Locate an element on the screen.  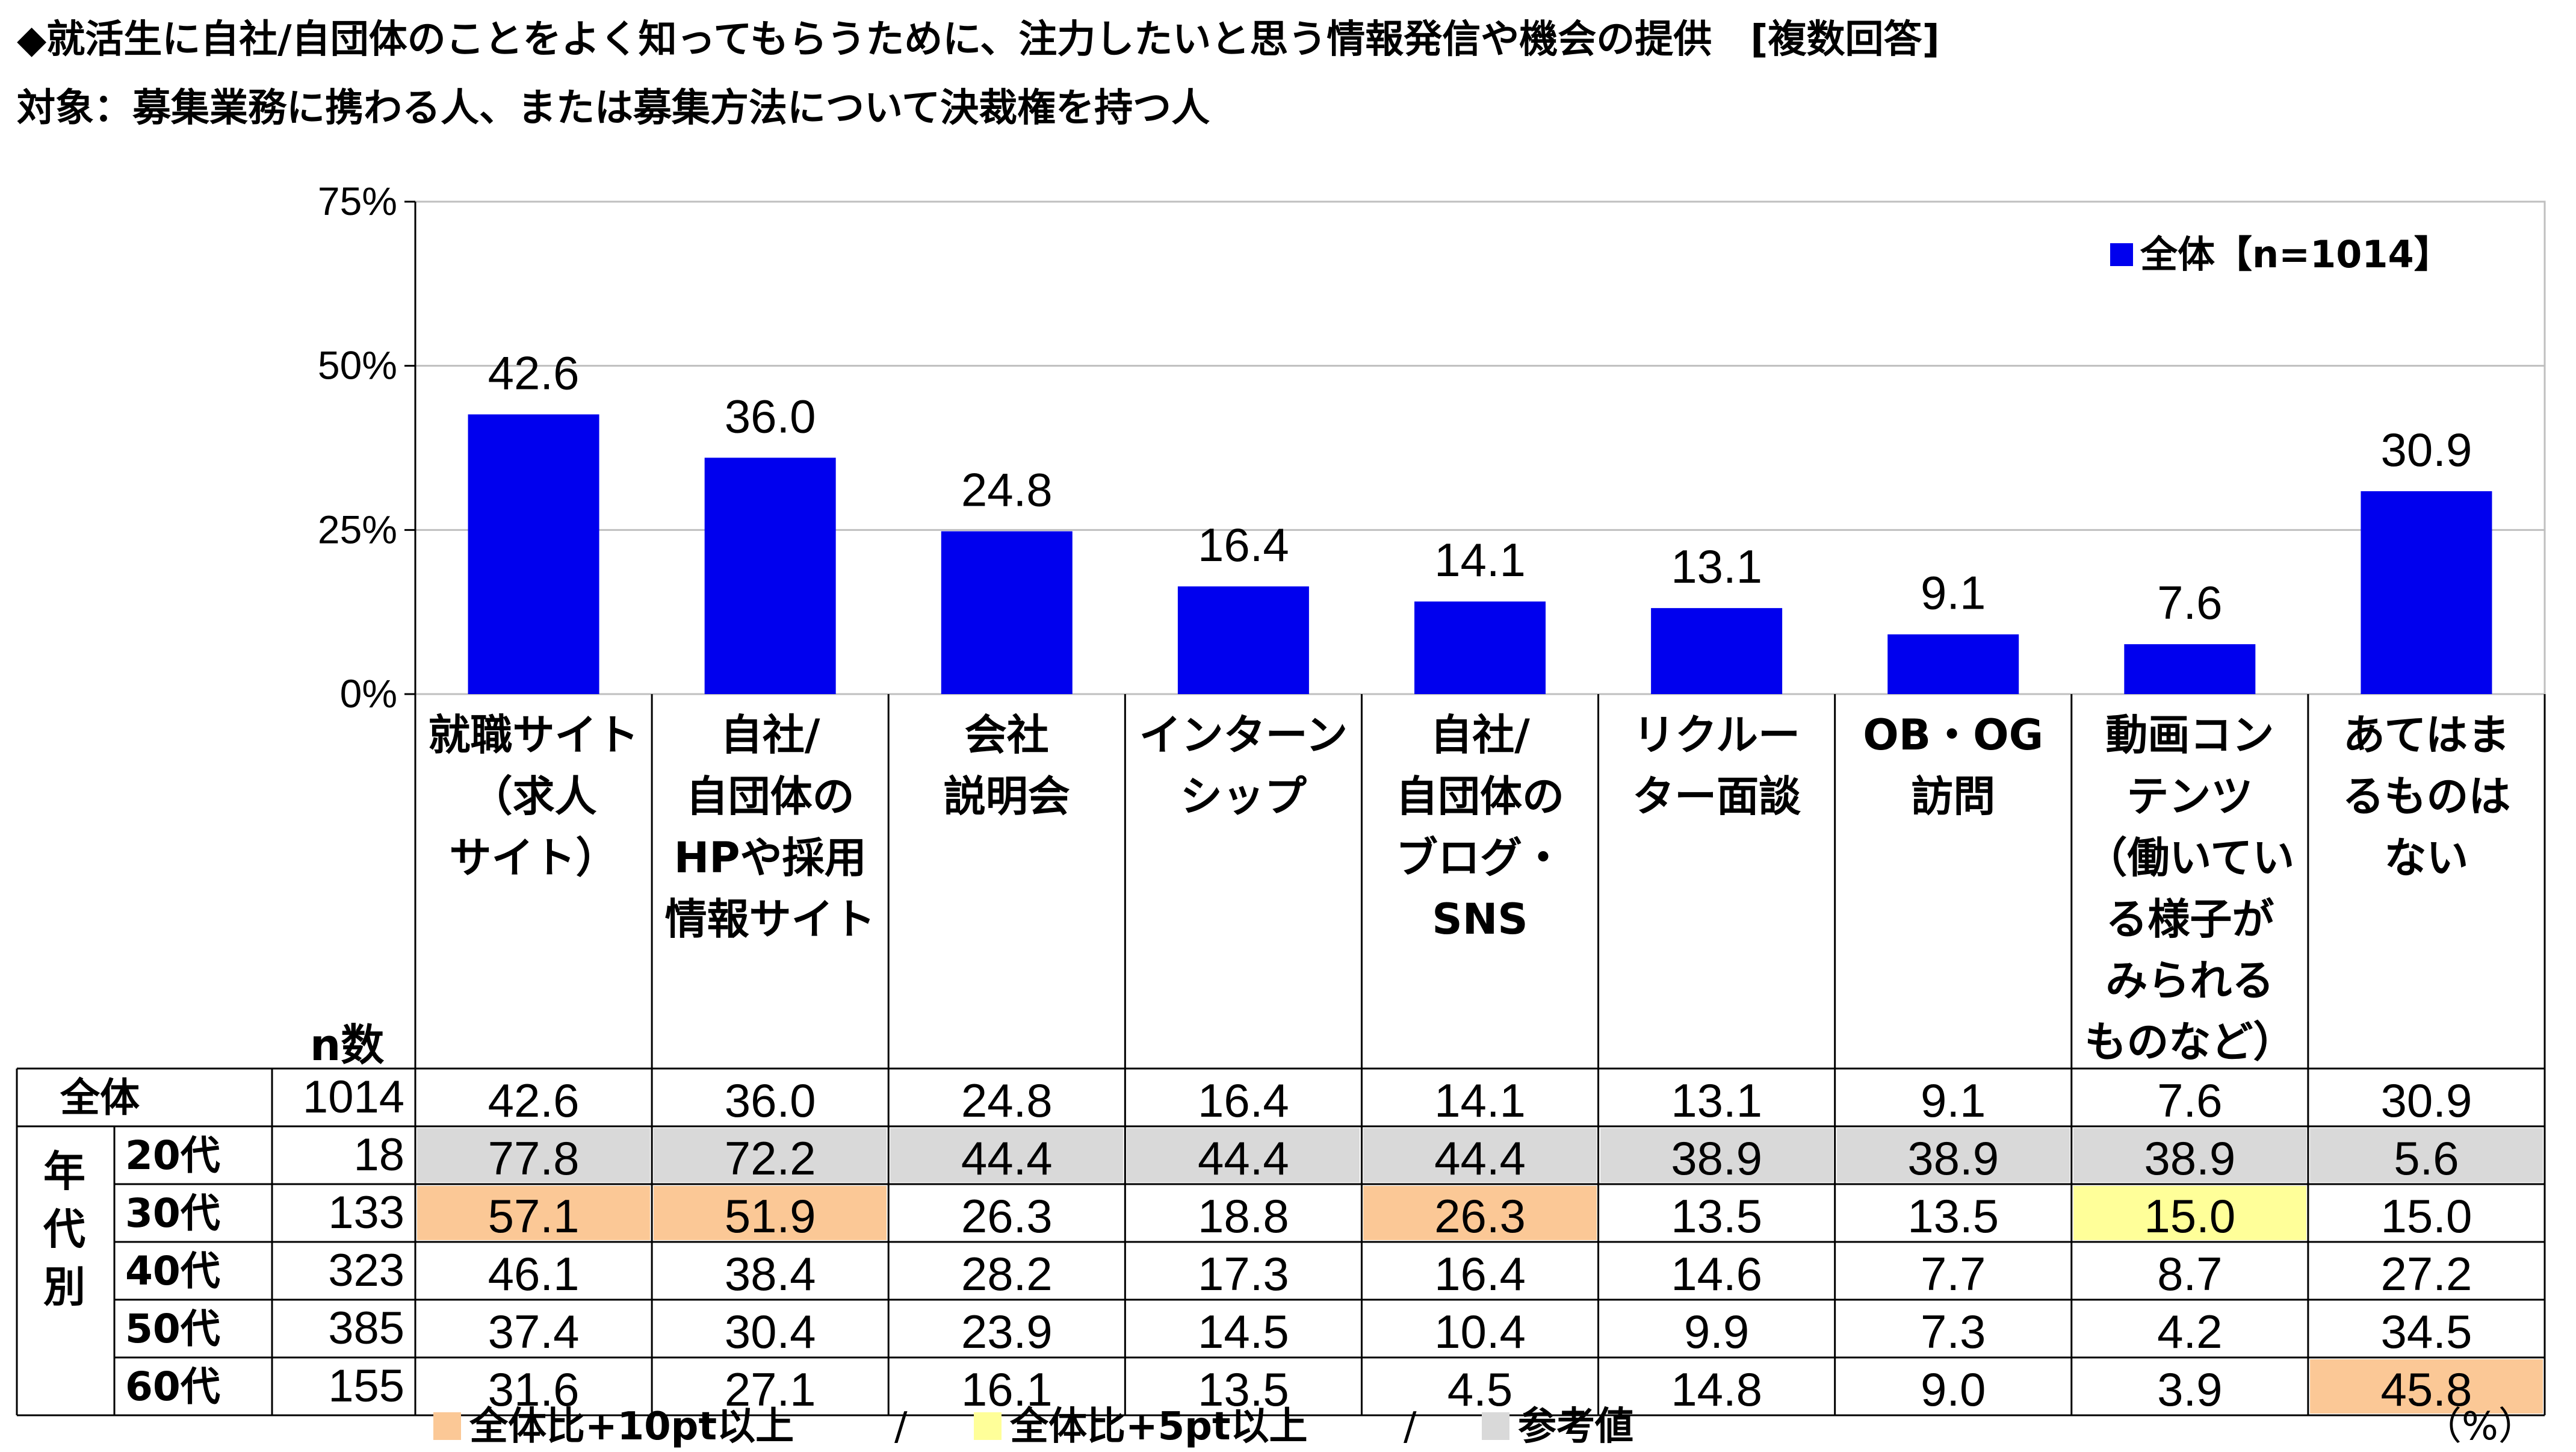
category-label: リクルー ター面談 is located at coordinates (1716, 765).